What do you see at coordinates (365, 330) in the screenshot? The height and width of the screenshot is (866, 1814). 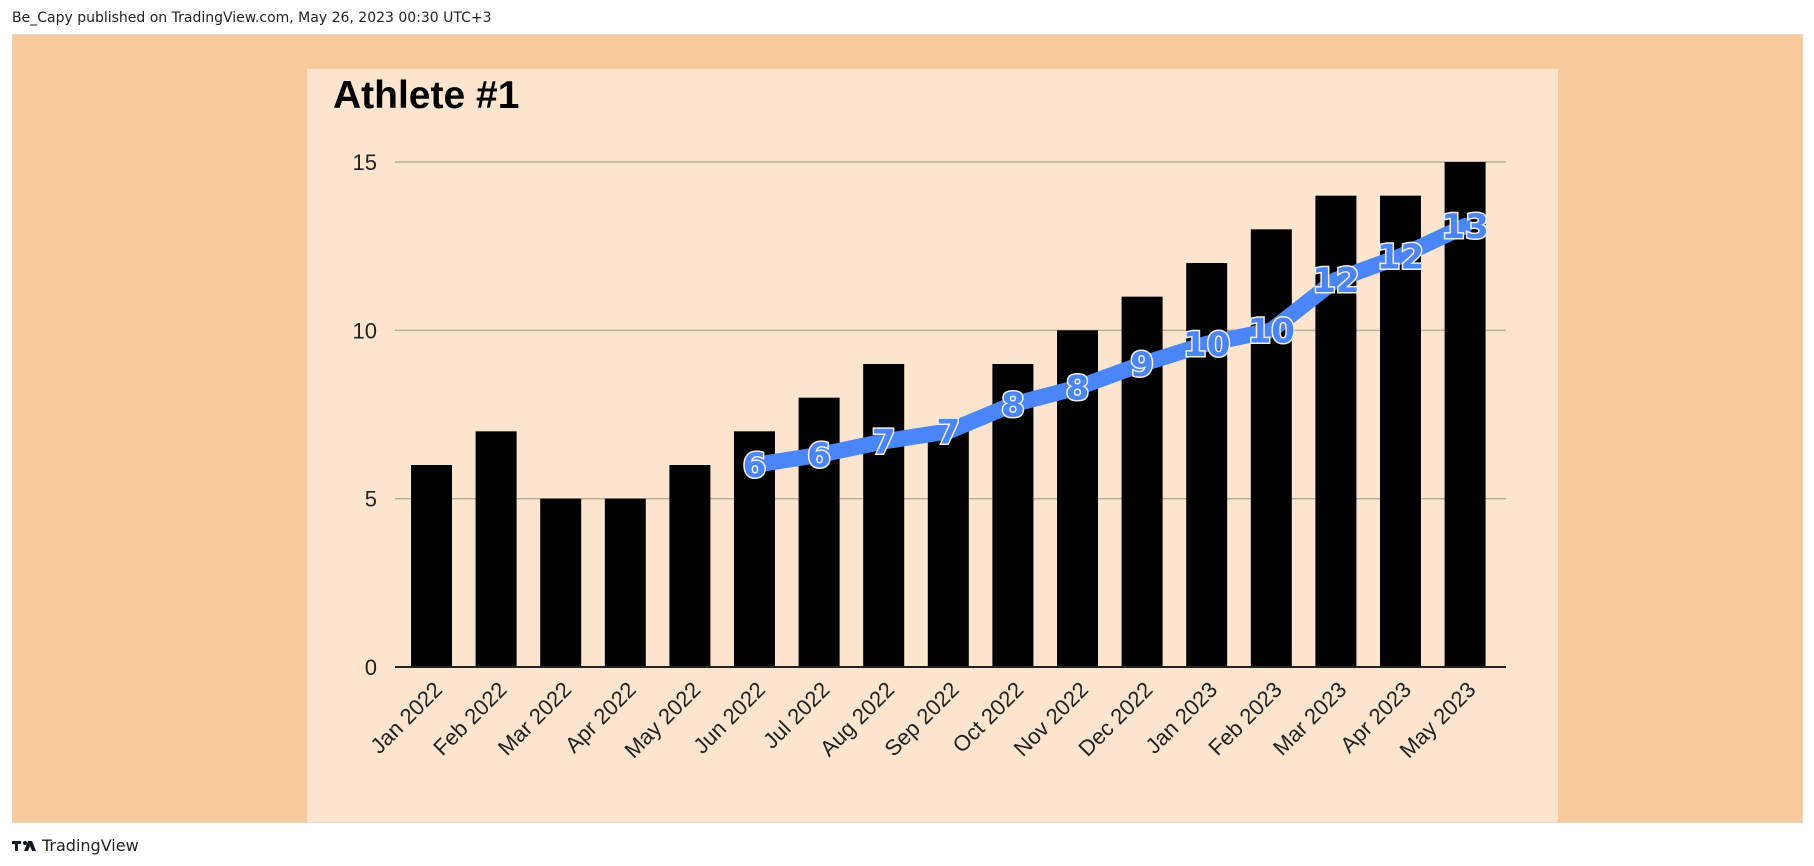 I see `y-tick-label: 10` at bounding box center [365, 330].